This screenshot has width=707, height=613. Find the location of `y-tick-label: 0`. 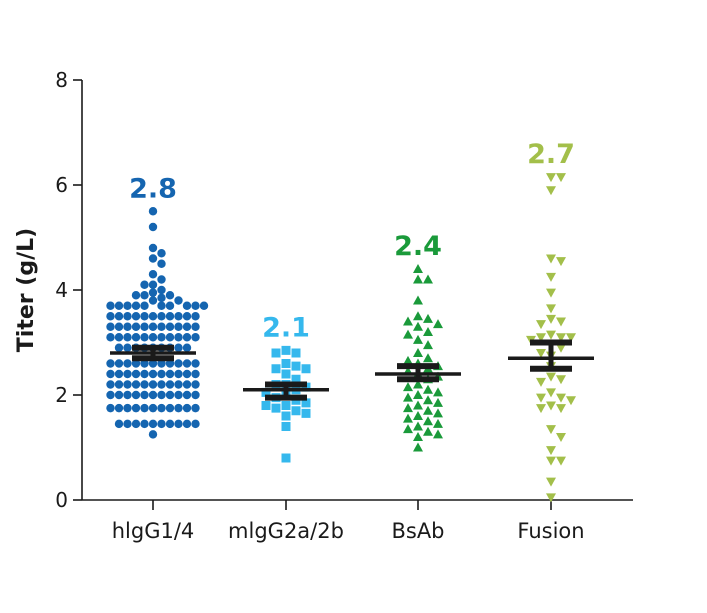

y-tick-label: 0 is located at coordinates (61, 500).